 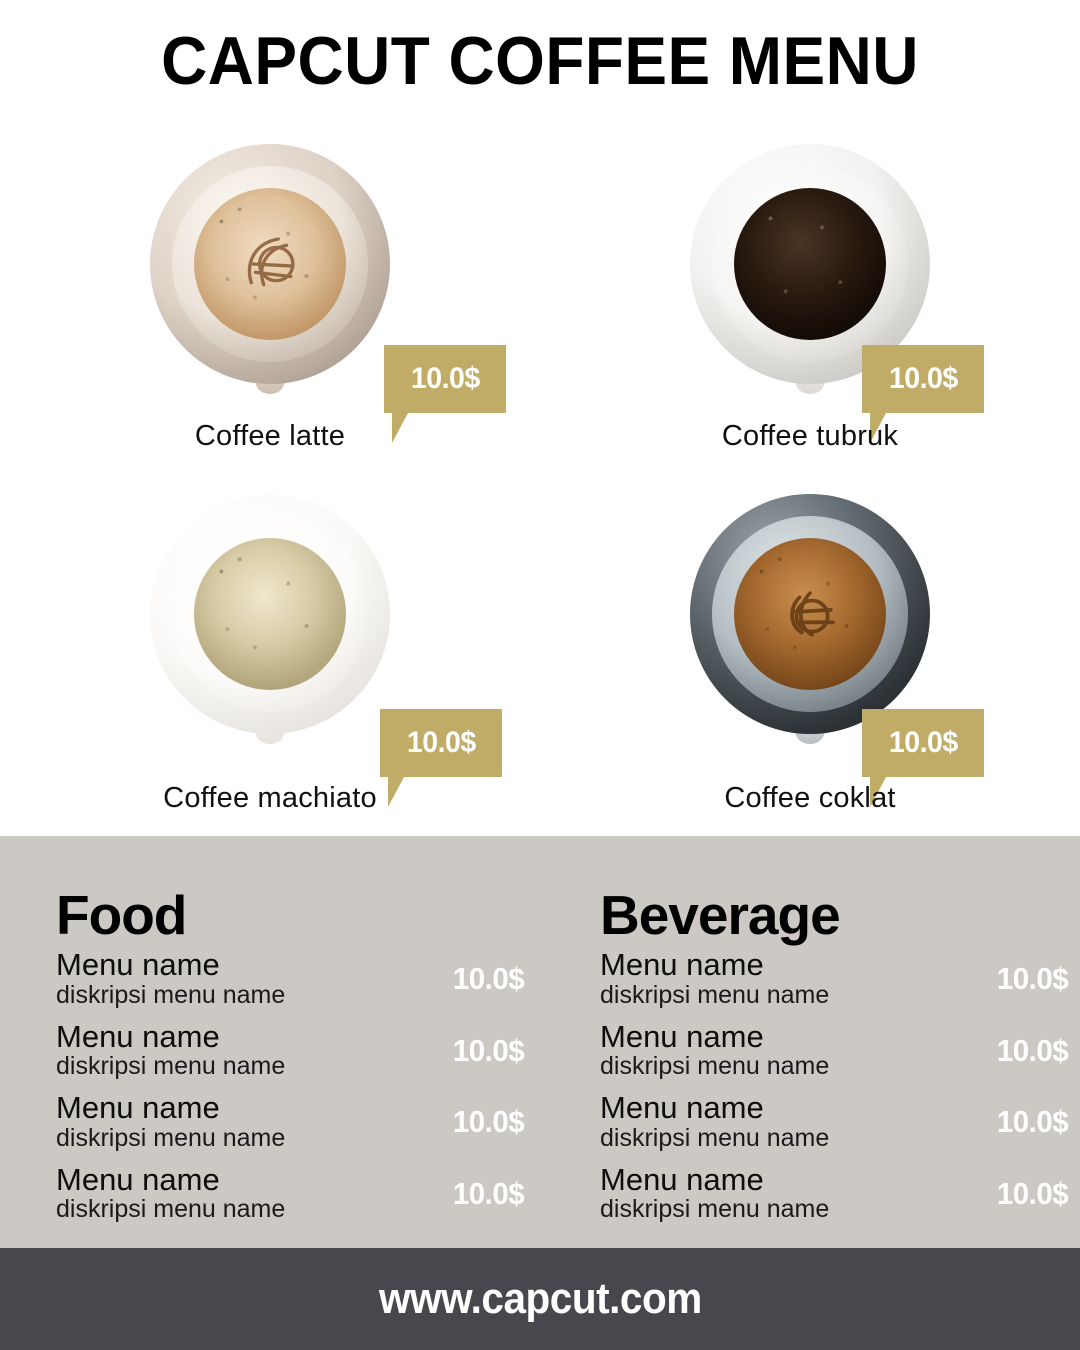 I want to click on coffee-card-latte, so click(x=270, y=307).